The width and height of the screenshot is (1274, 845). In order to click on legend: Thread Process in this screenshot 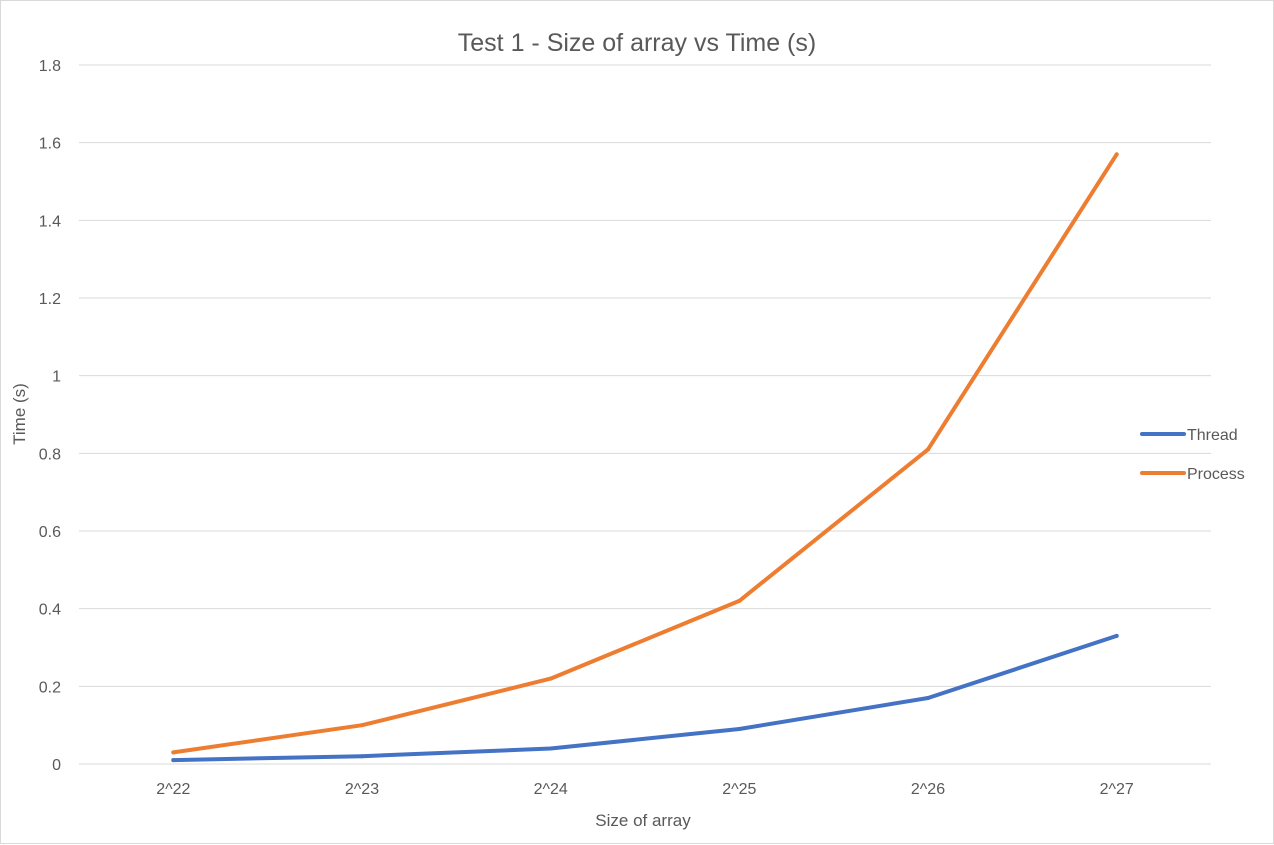, I will do `click(1192, 455)`.